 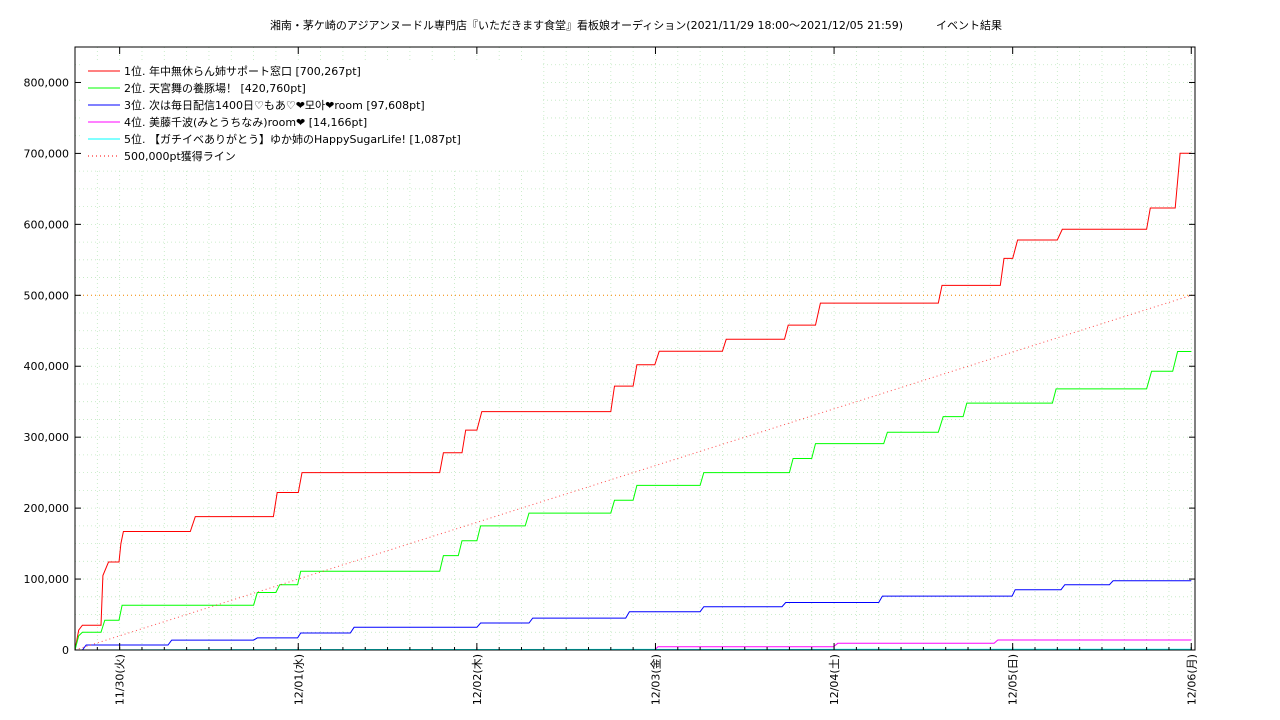 I want to click on y-tick-label: 0, so click(x=65, y=650).